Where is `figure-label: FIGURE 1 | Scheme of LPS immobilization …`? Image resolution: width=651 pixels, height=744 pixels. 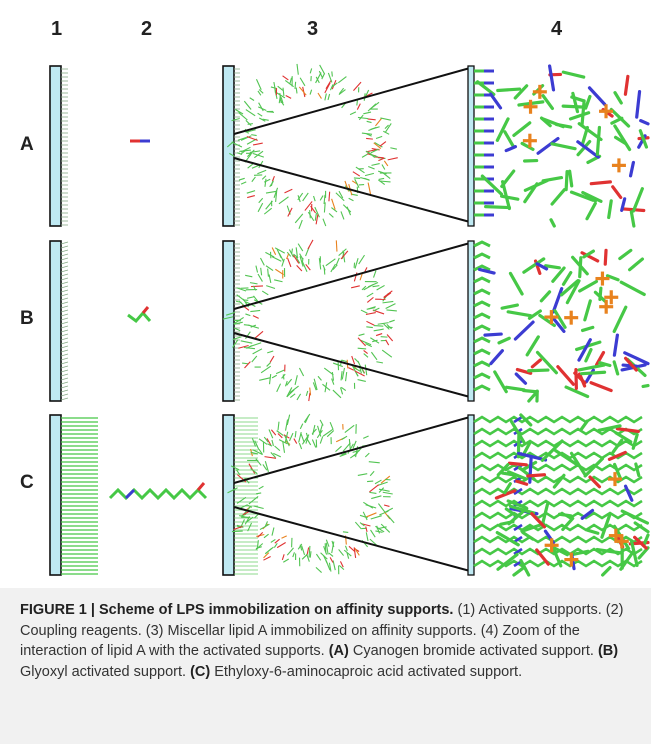 figure-label: FIGURE 1 | Scheme of LPS immobilization … is located at coordinates (237, 610).